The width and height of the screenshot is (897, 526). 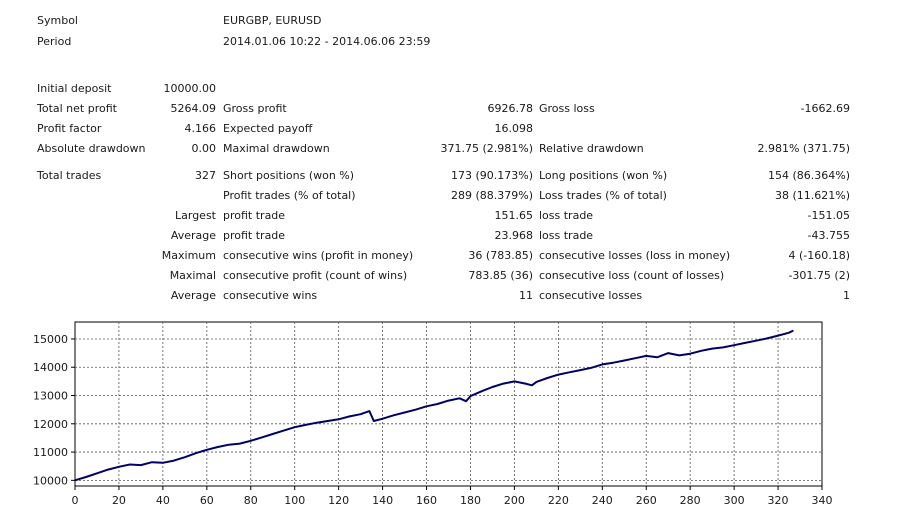 I want to click on largest-profit-label: profit trade, so click(x=254, y=215).